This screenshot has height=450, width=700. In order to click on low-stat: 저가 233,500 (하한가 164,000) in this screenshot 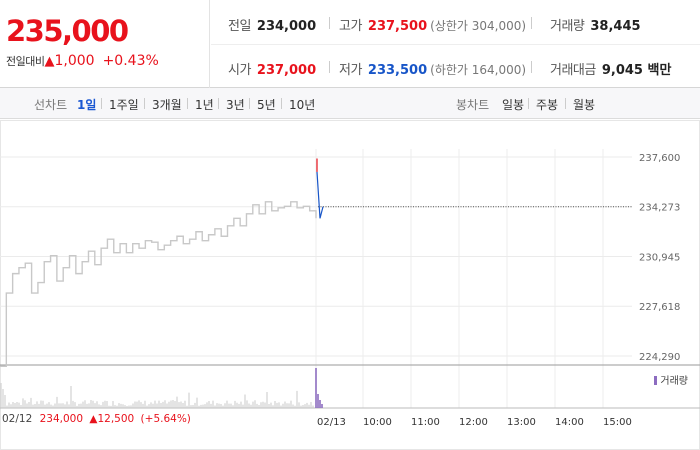, I will do `click(432, 68)`.